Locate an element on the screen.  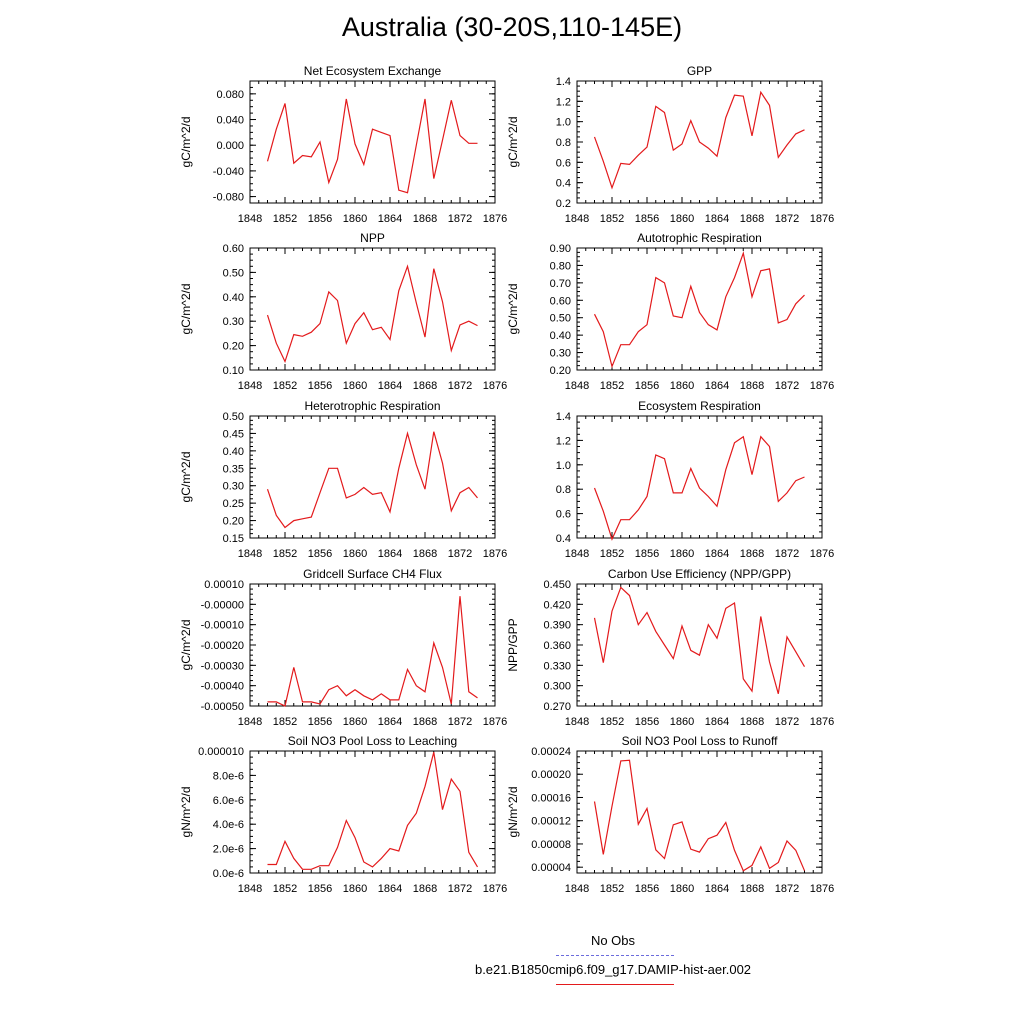
panel-3-ytick-label: 0.50 is located at coordinates (560, 319).